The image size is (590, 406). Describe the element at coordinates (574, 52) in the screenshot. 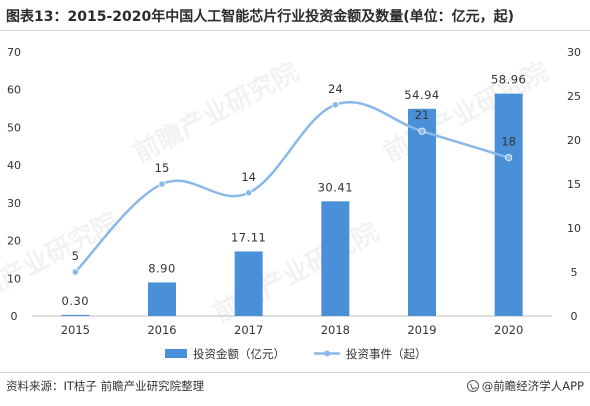

I see `right-tick-label: 30` at that location.